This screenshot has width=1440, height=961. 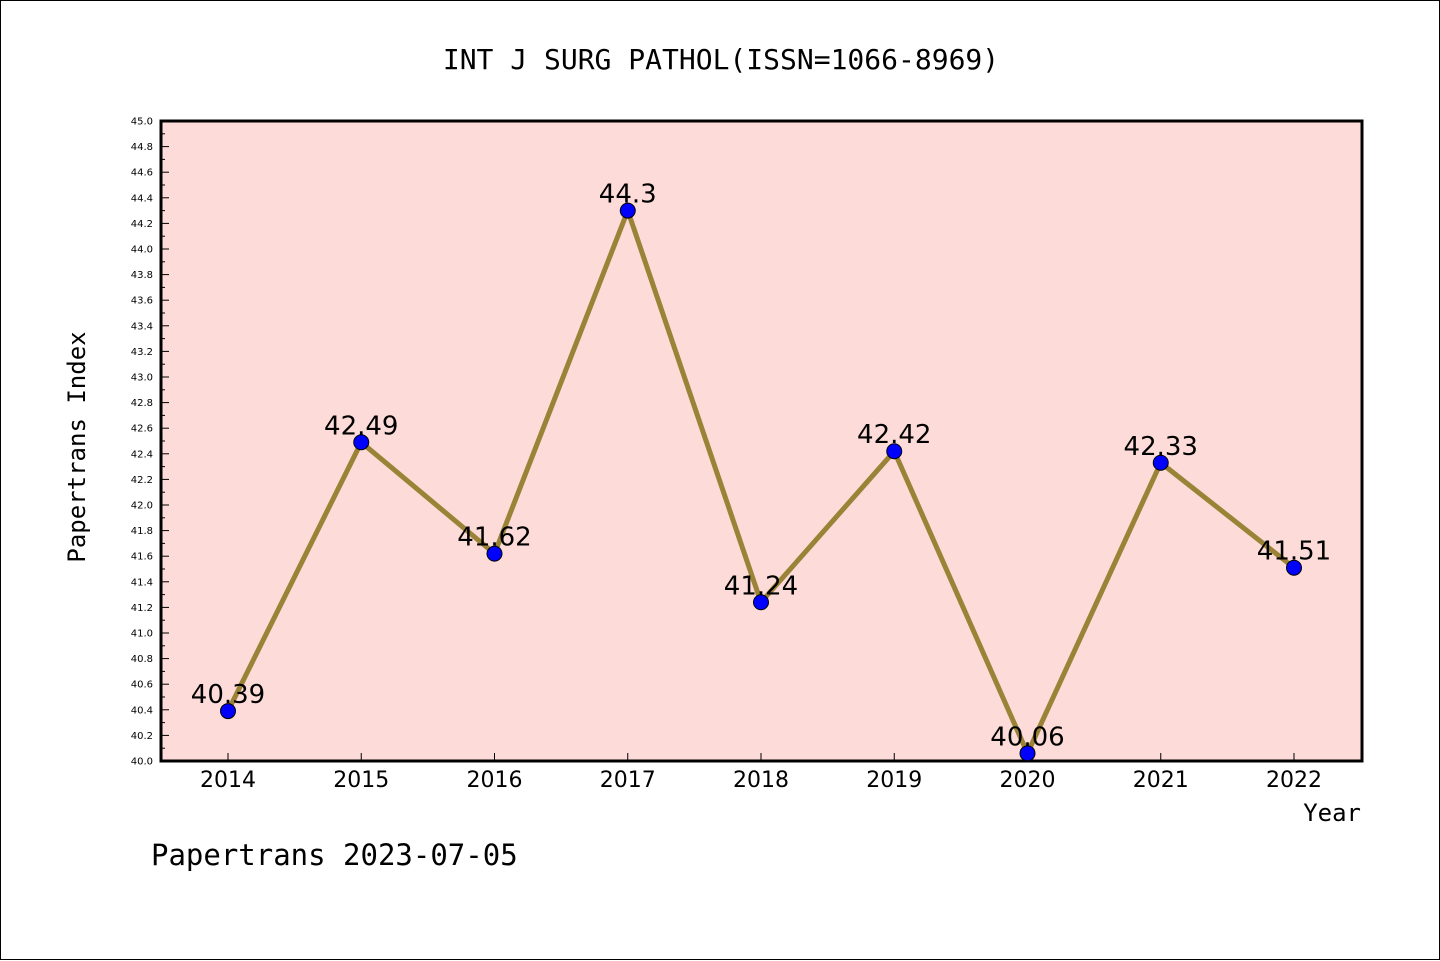 What do you see at coordinates (142, 326) in the screenshot?
I see `y-tick-label: 43.4` at bounding box center [142, 326].